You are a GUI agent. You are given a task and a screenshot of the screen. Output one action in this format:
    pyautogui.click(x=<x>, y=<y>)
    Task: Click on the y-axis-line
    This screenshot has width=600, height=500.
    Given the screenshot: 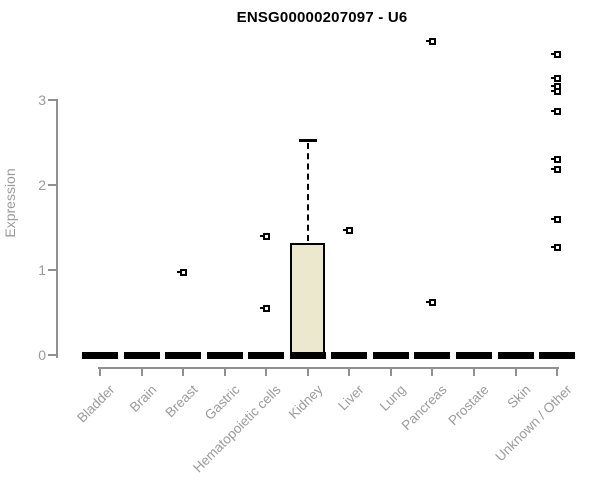 What is the action you would take?
    pyautogui.click(x=57, y=228)
    